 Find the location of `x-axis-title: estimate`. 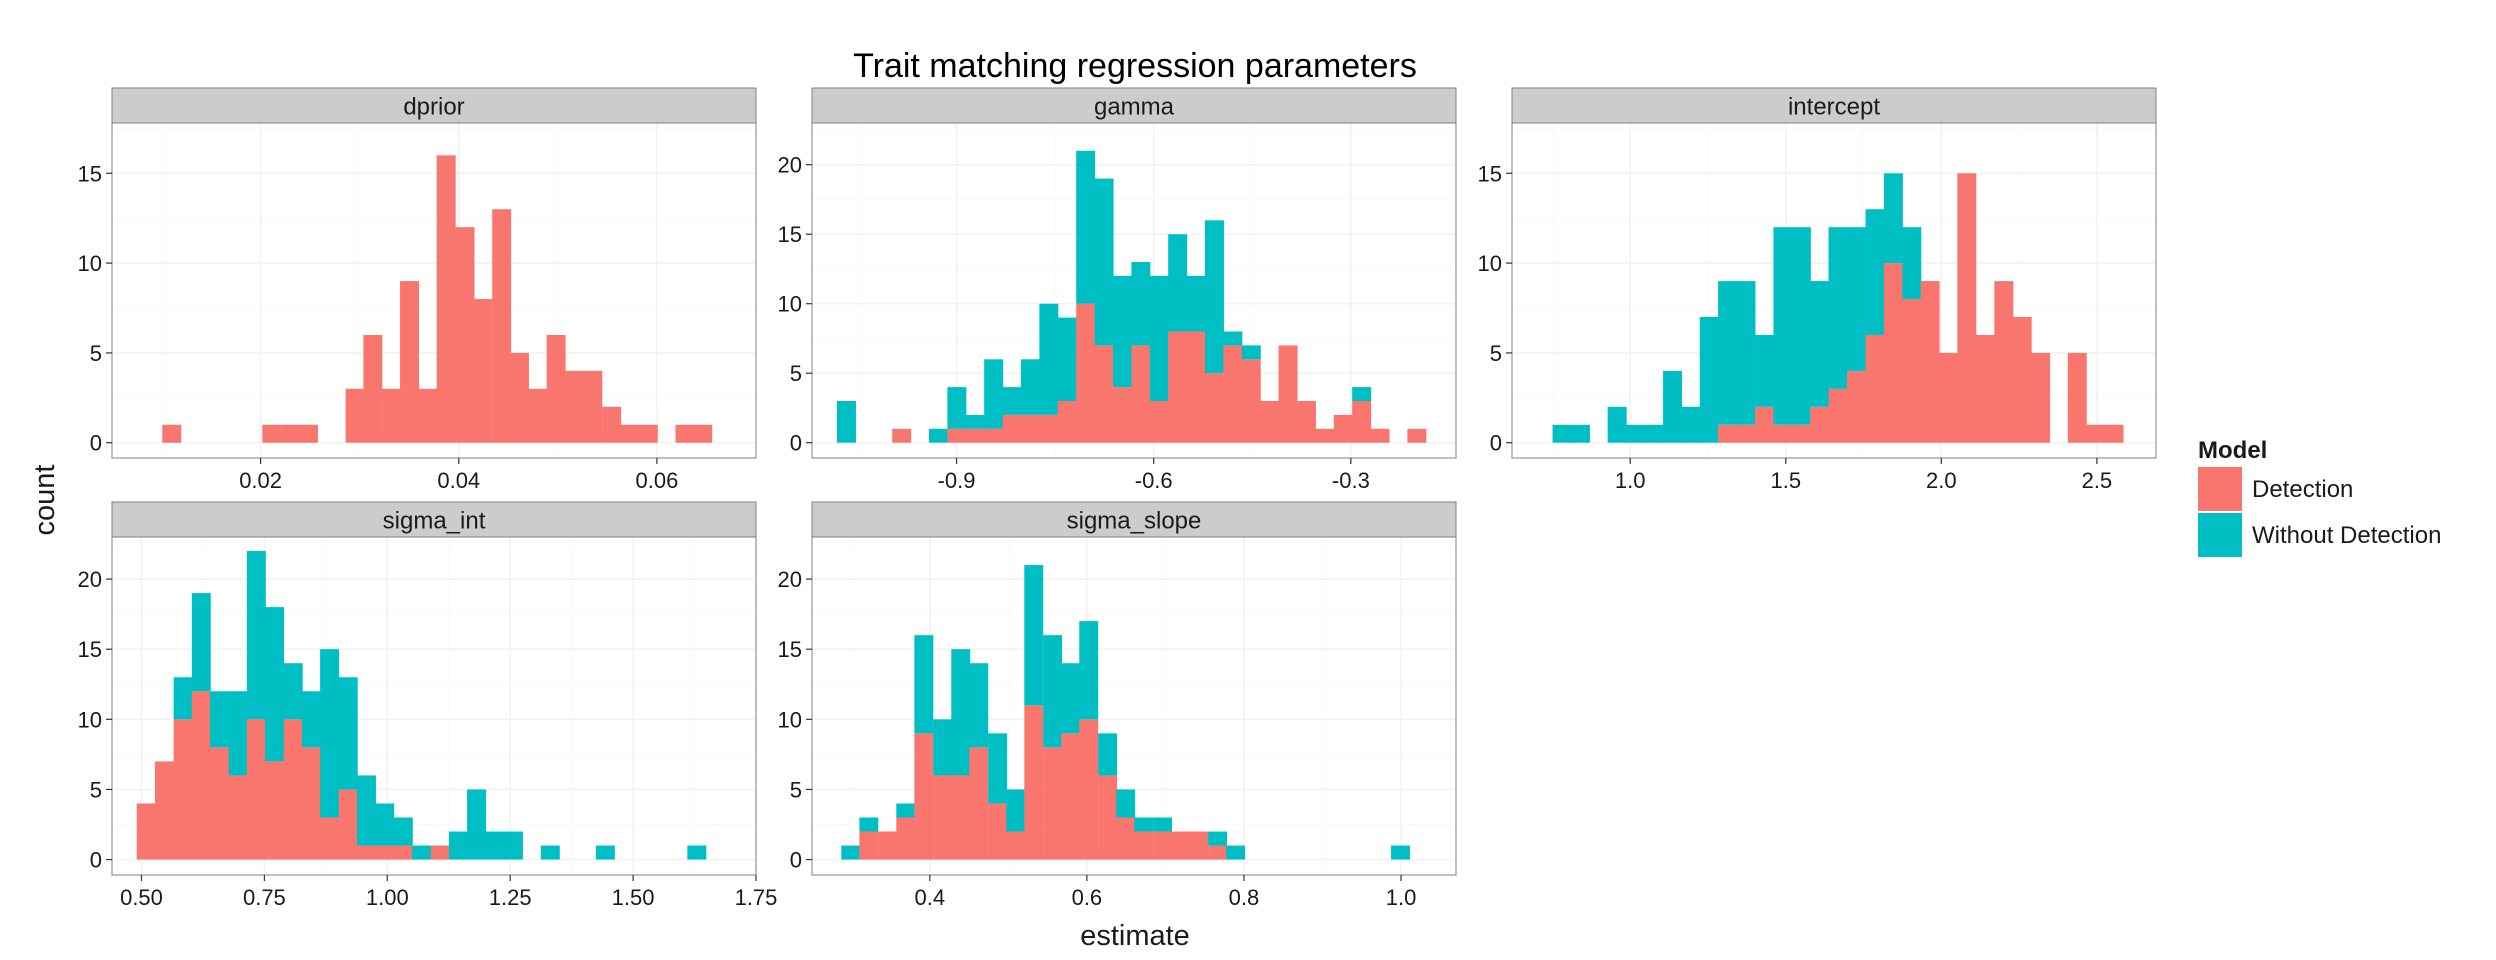

x-axis-title: estimate is located at coordinates (1135, 936).